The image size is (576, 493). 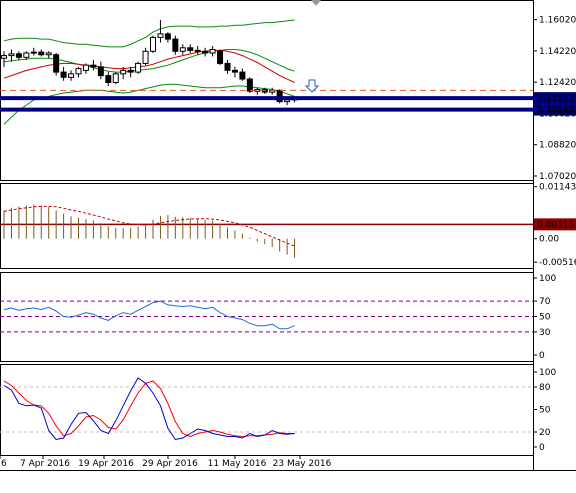 I want to click on bollinger-middle-line, so click(x=149, y=61).